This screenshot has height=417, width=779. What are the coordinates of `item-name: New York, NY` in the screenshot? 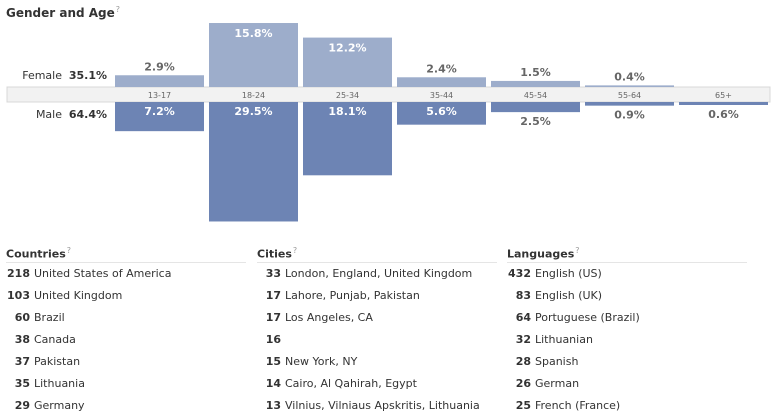 It's located at (321, 361).